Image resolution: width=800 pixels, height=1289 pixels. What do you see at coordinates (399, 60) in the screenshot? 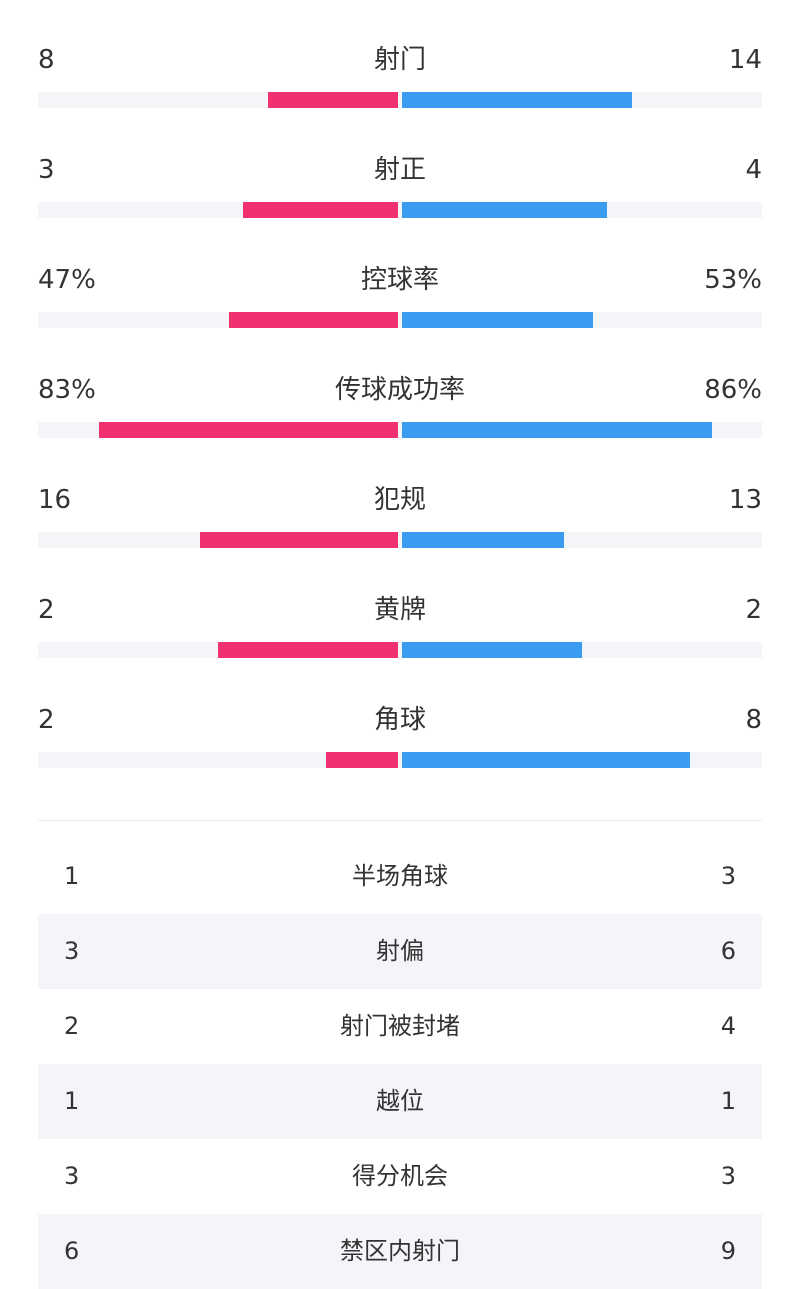
I see `stat-label: 射门` at bounding box center [399, 60].